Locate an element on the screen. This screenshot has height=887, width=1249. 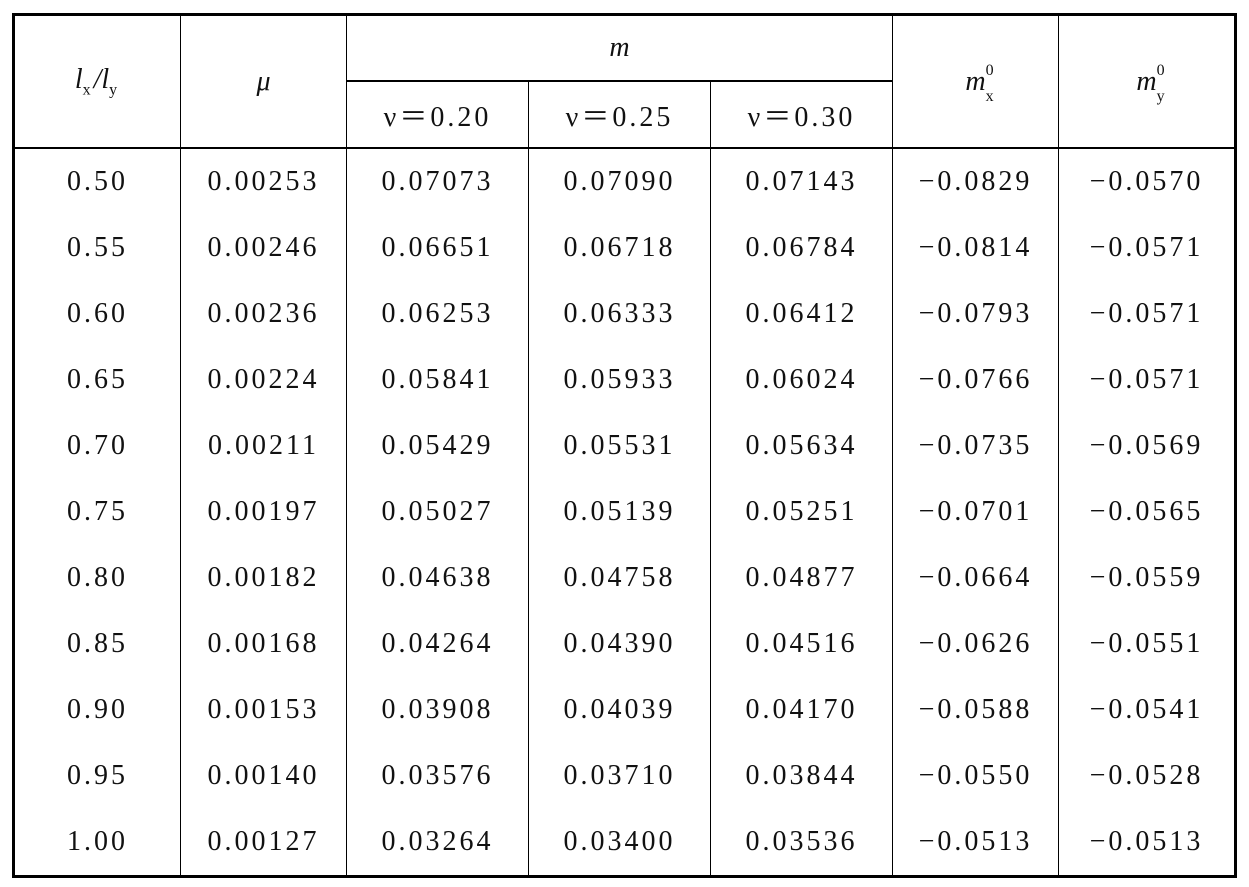
table-cell: 0.04039 is located at coordinates (619, 710).